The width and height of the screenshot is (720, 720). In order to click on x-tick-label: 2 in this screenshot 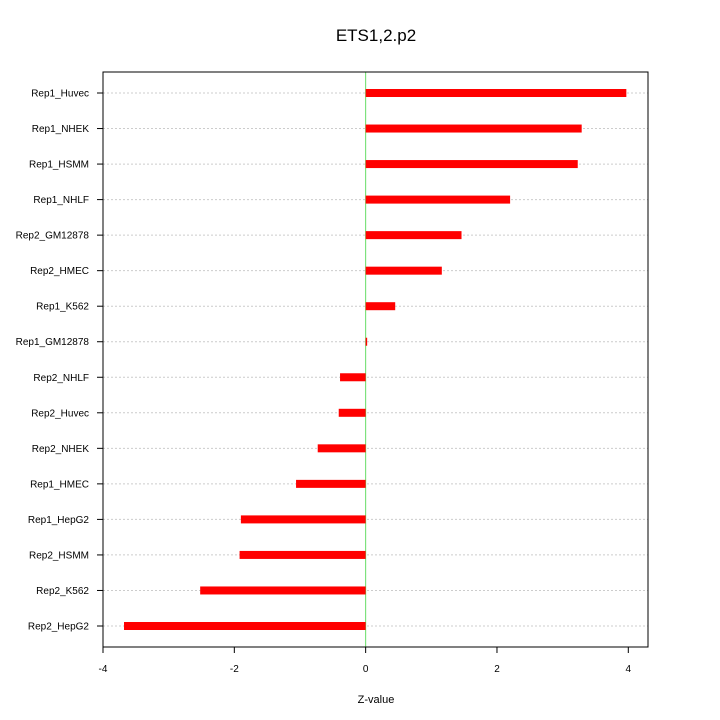, I will do `click(497, 669)`.